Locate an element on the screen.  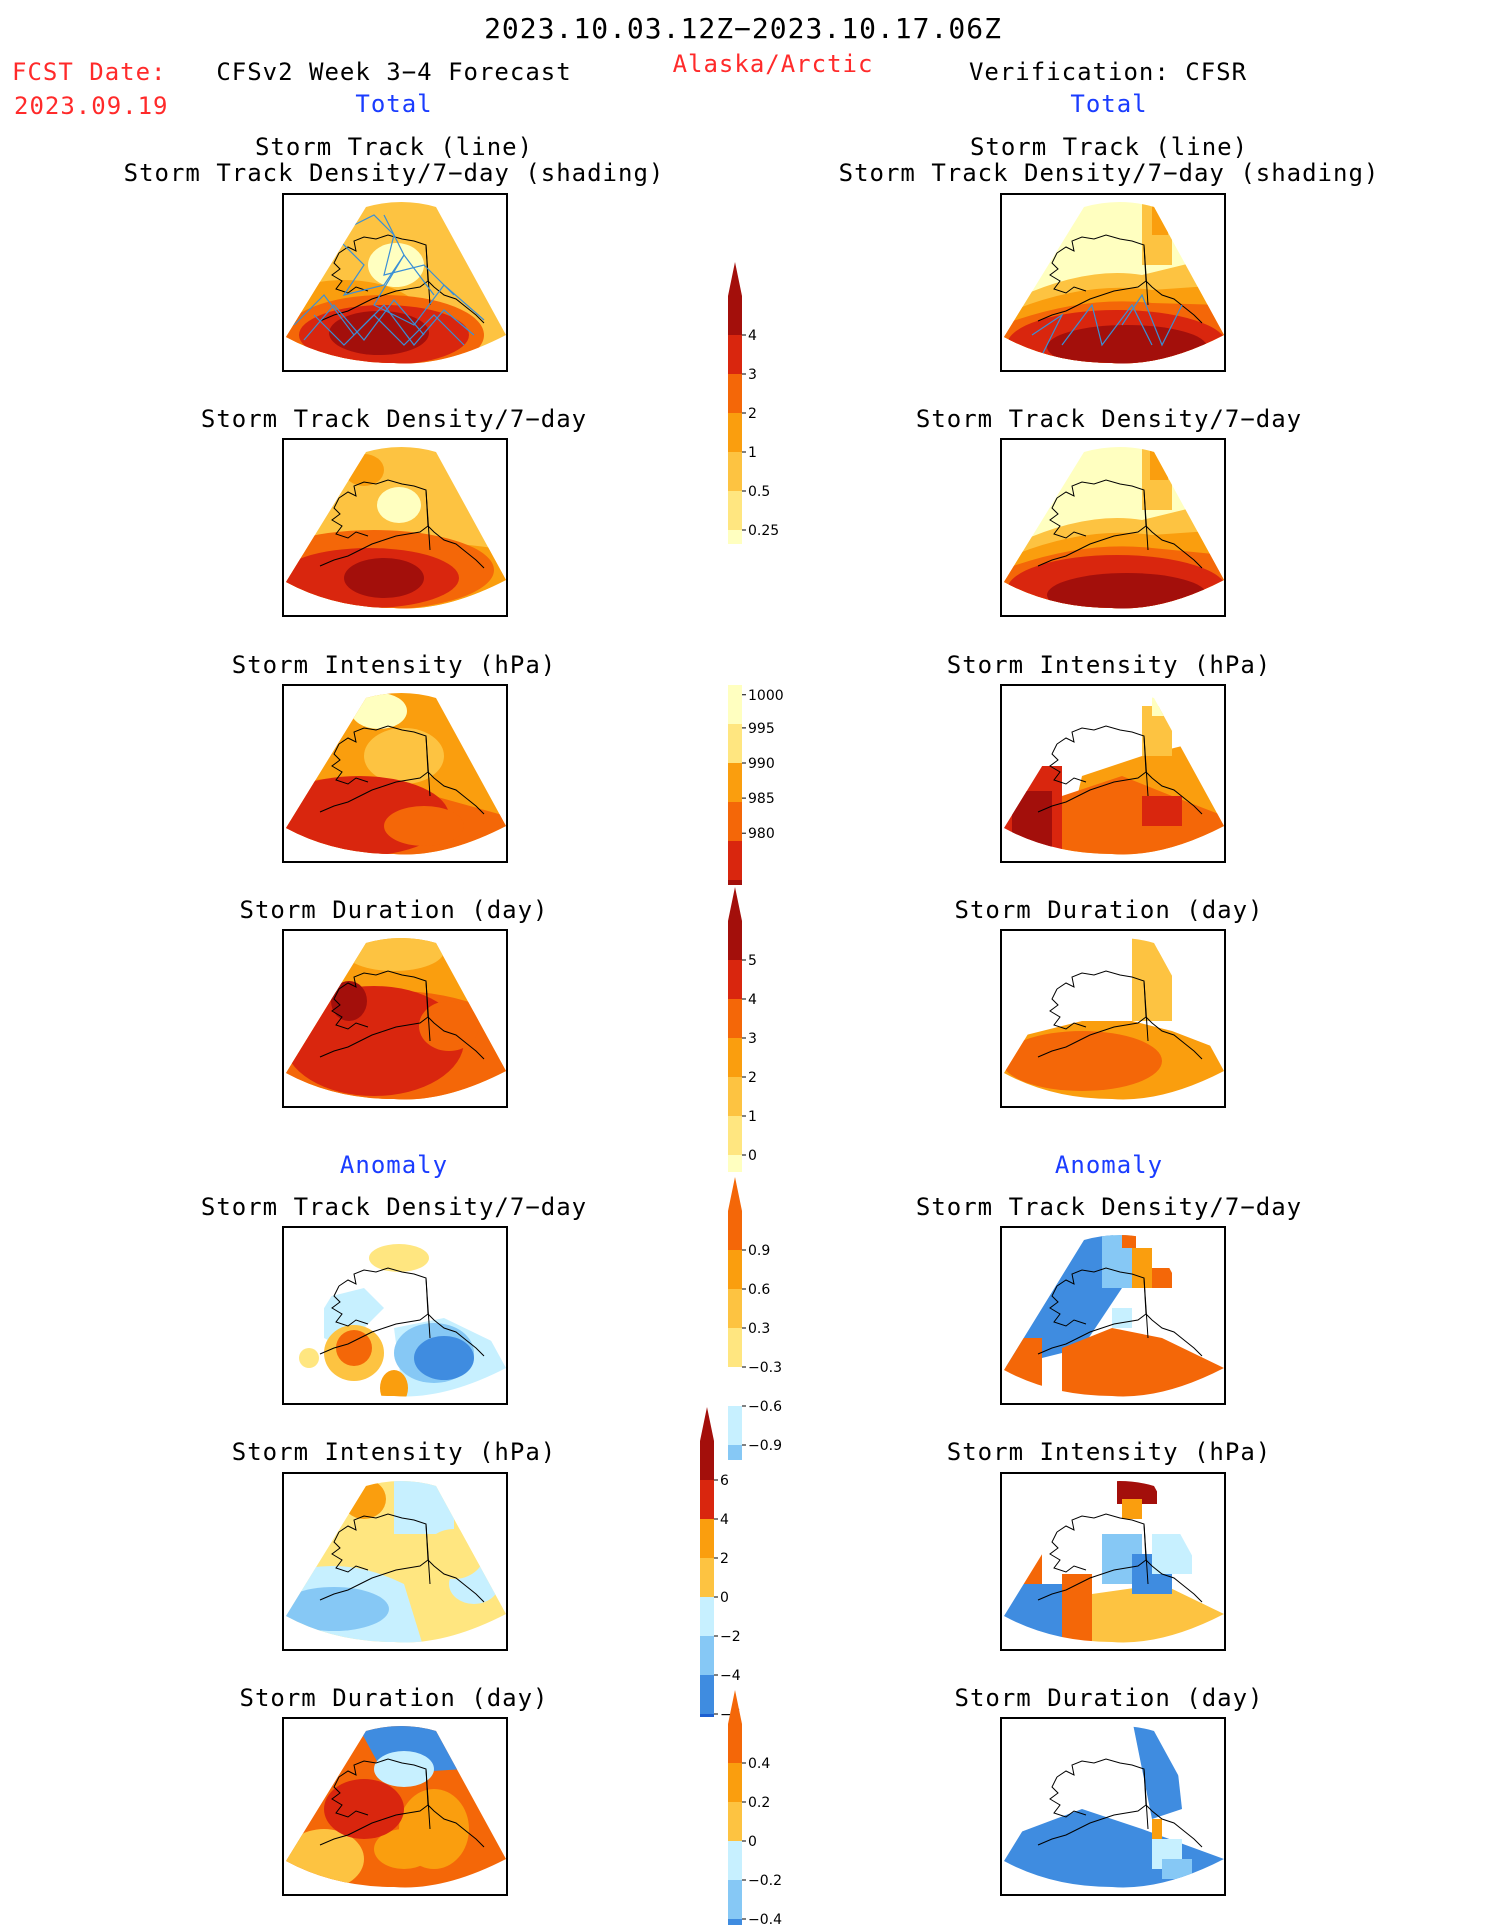
colorbar-tick-label: −0.4 is located at coordinates (765, 1918).